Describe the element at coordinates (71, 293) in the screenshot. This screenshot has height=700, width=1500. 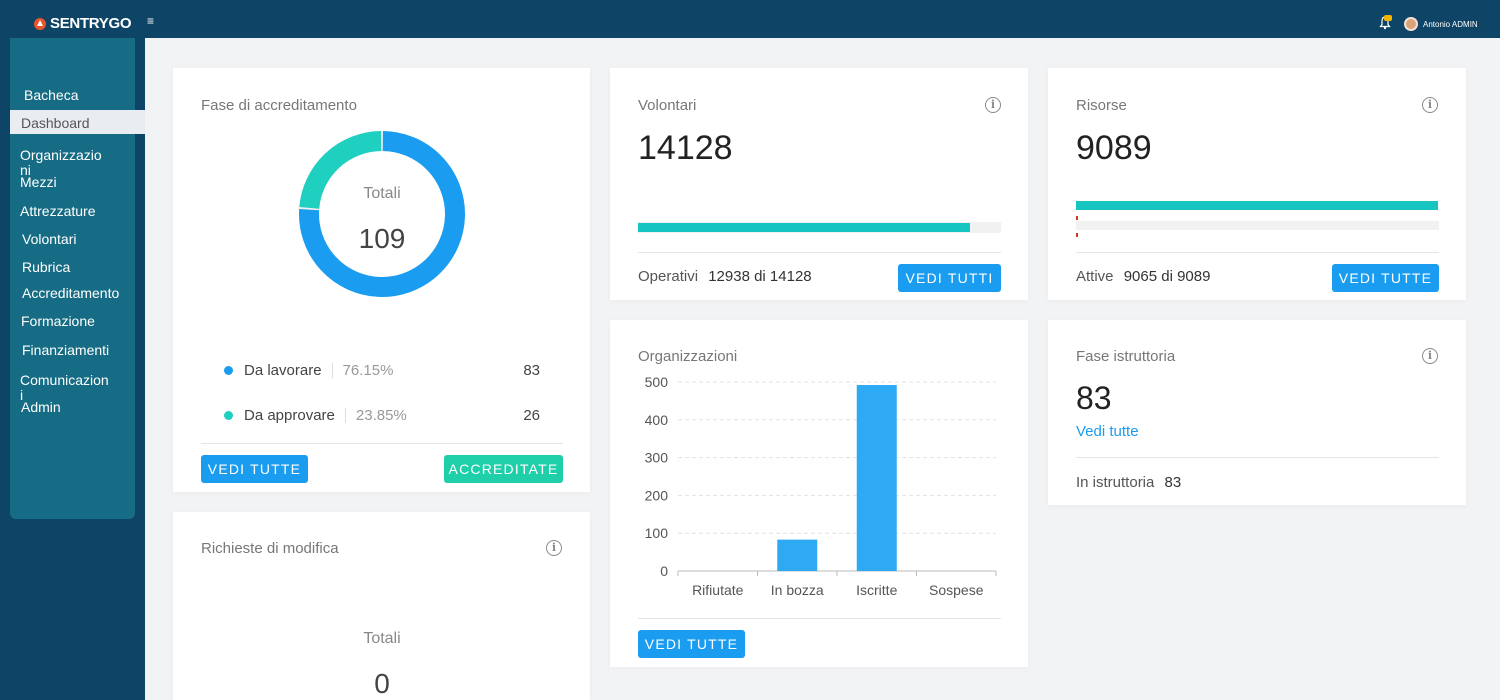
I see `sidebar-item-accreditamento: Accreditamento` at that location.